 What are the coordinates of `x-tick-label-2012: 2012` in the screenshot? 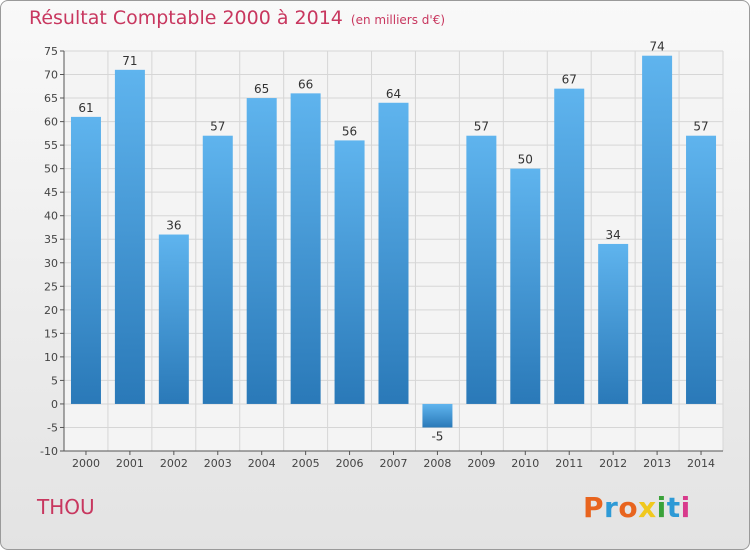 It's located at (613, 463).